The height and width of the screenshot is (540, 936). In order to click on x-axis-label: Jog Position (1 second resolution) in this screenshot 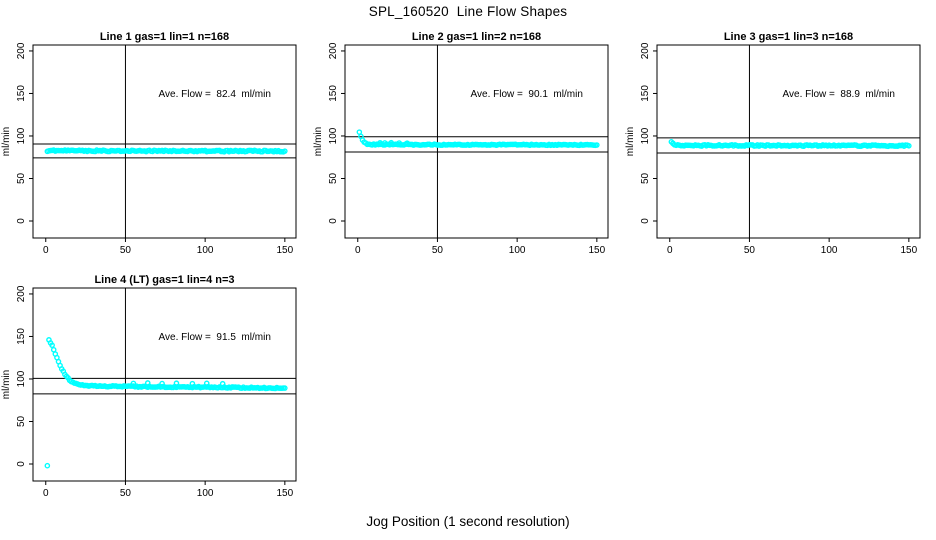, I will do `click(468, 521)`.